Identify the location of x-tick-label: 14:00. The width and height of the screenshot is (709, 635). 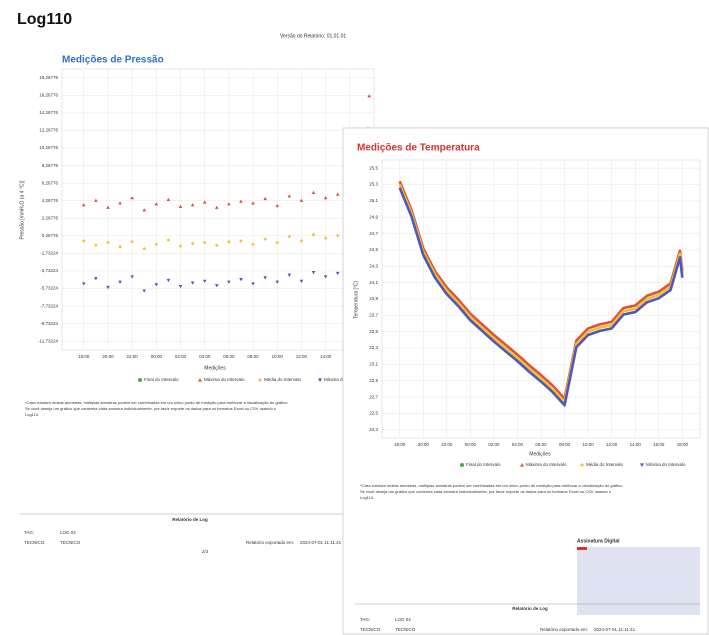
(326, 356).